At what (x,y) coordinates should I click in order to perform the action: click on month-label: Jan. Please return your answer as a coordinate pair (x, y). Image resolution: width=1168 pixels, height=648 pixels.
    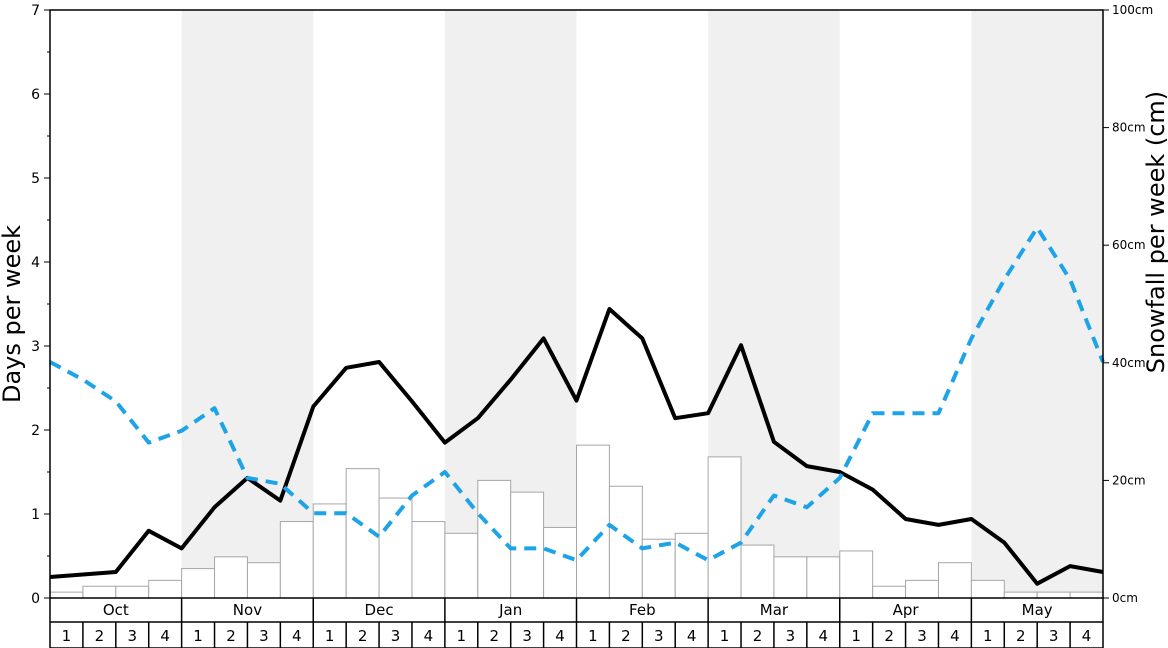
    Looking at the image, I should click on (510, 610).